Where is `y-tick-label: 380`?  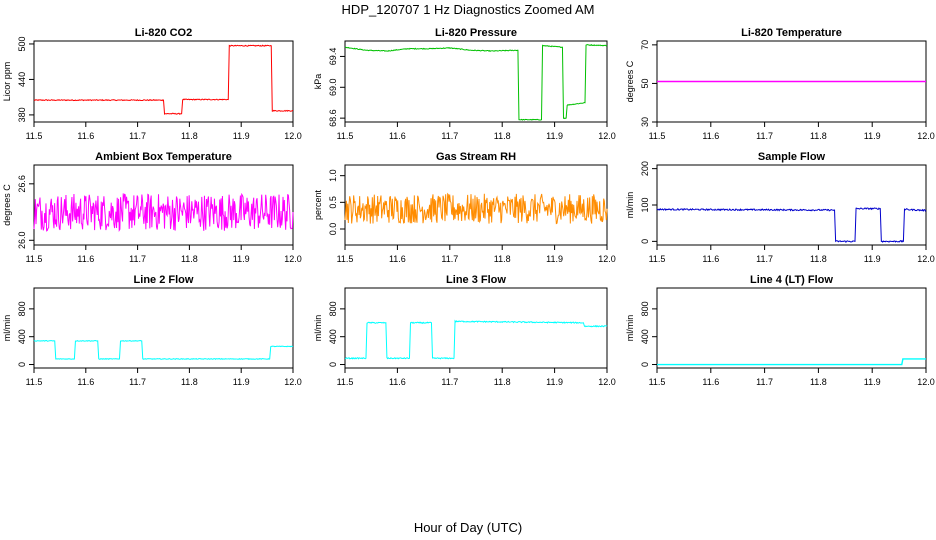
y-tick-label: 380 is located at coordinates (22, 114).